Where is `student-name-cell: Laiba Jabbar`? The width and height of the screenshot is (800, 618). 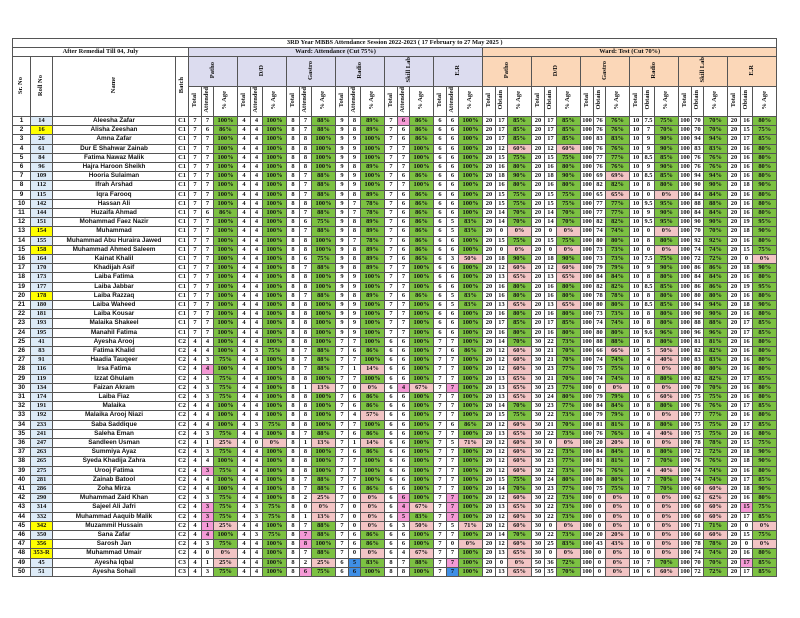 student-name-cell: Laiba Jabbar is located at coordinates (114, 286).